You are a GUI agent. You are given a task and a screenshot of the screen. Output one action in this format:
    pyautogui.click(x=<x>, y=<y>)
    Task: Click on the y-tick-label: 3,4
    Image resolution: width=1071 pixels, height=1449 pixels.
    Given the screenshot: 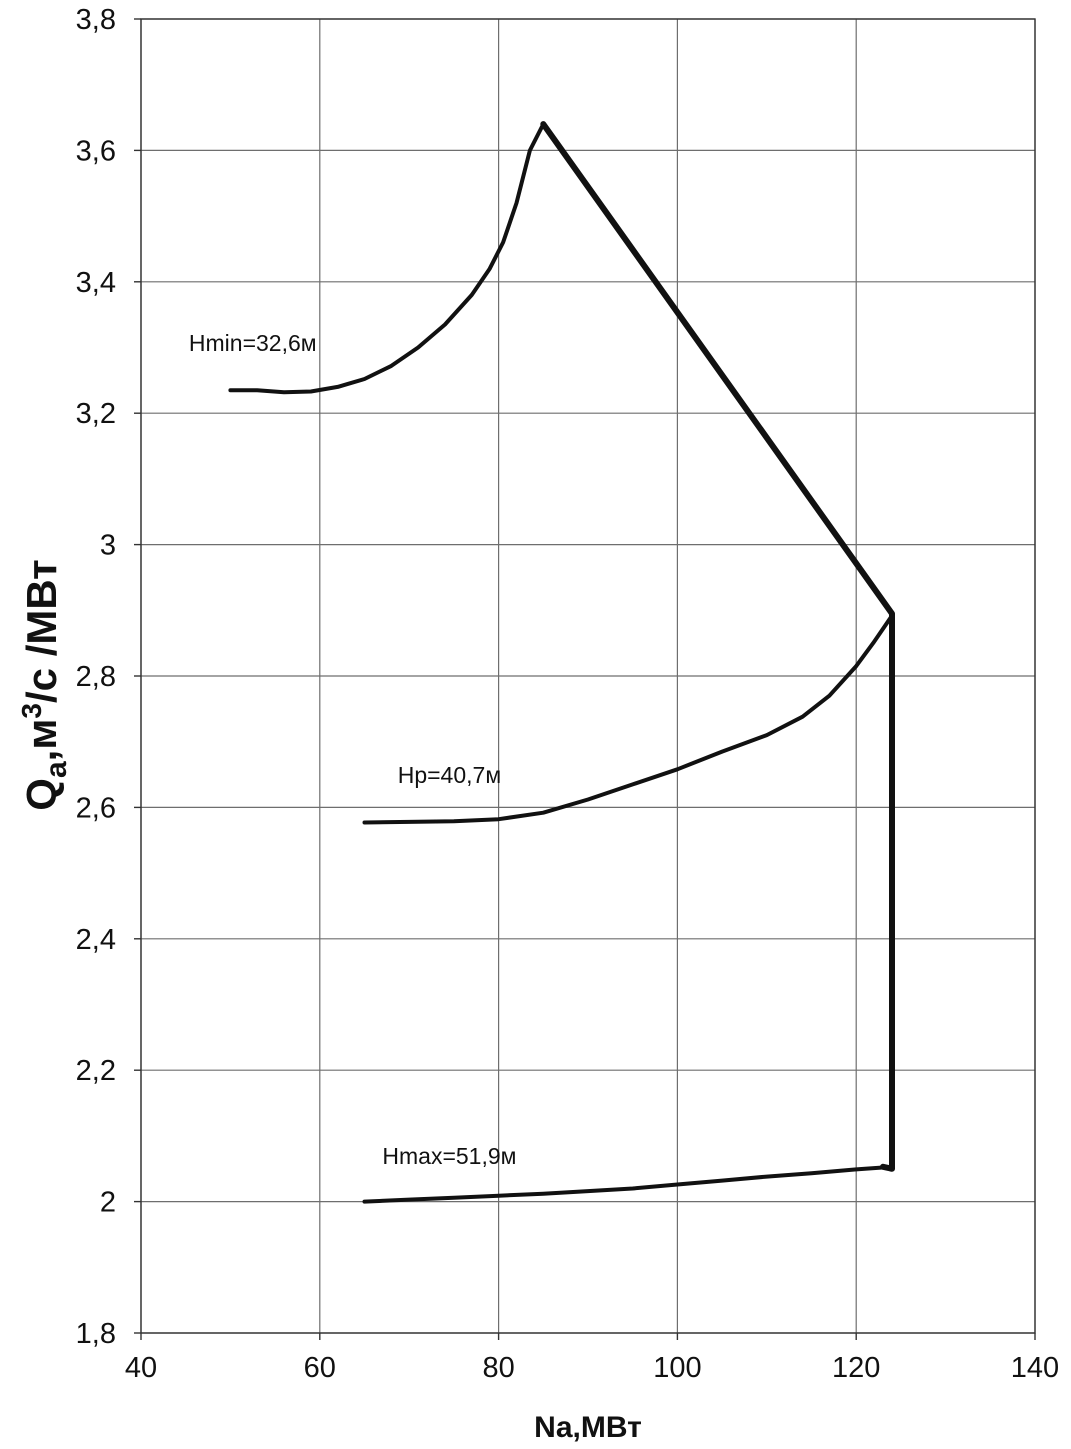 What is the action you would take?
    pyautogui.click(x=96, y=283)
    